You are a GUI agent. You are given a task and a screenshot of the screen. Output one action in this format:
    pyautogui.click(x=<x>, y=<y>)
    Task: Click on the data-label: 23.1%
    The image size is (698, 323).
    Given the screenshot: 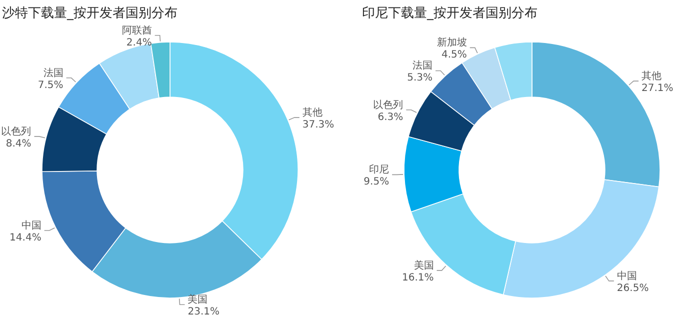 What is the action you would take?
    pyautogui.click(x=204, y=312)
    